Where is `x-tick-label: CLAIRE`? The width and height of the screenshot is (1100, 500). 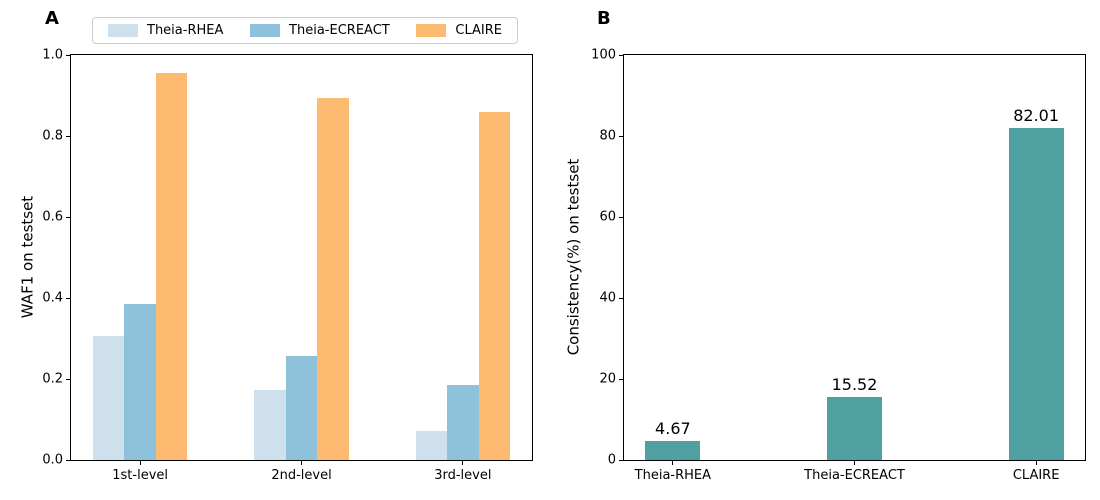 x-tick-label: CLAIRE is located at coordinates (1036, 475).